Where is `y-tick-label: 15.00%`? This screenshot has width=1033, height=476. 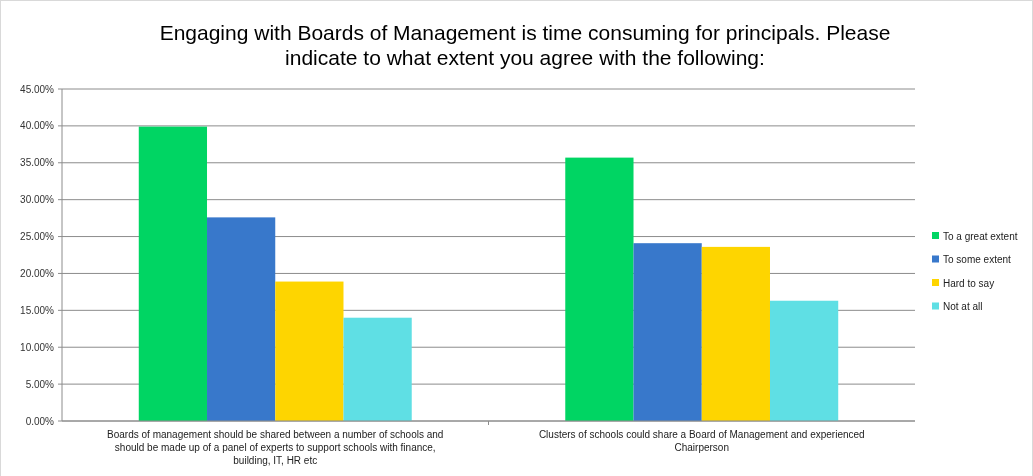 y-tick-label: 15.00% is located at coordinates (37, 310).